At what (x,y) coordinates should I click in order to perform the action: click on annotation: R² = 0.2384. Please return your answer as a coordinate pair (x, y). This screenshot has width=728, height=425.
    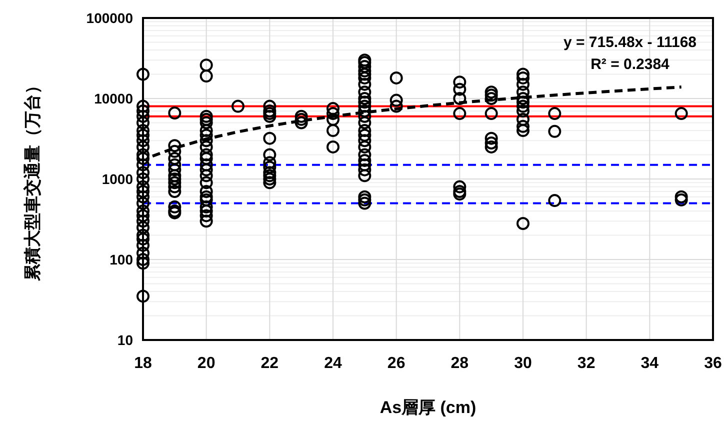
    Looking at the image, I should click on (630, 64).